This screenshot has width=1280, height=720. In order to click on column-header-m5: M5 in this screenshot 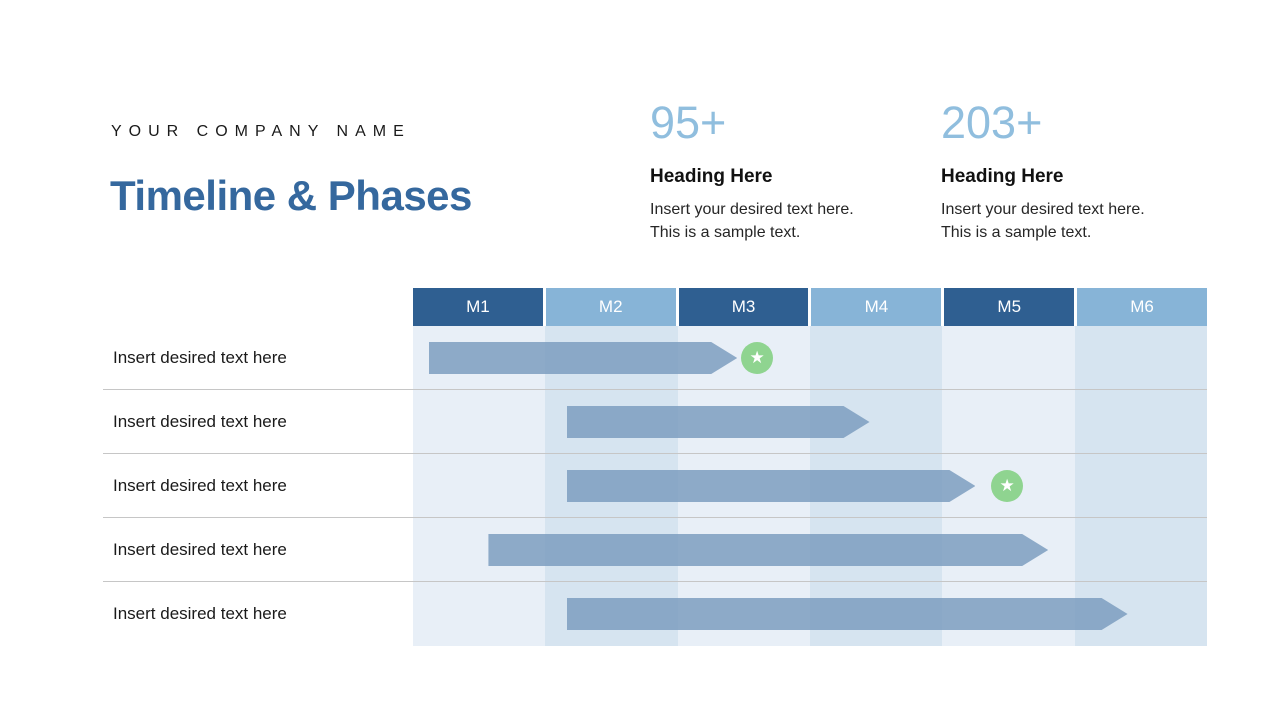, I will do `click(1009, 307)`.